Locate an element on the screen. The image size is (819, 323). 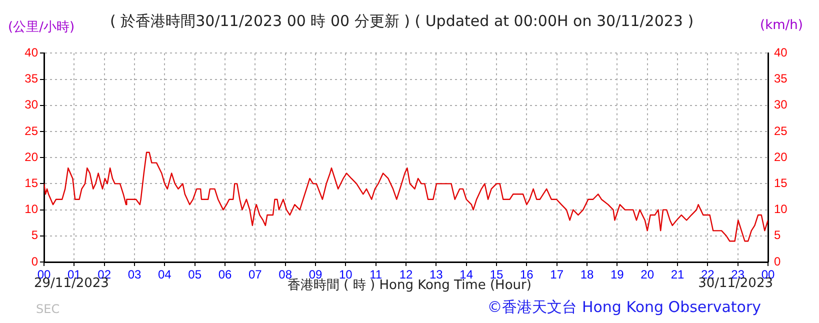
y2-tick-label: 40 is located at coordinates (781, 53).